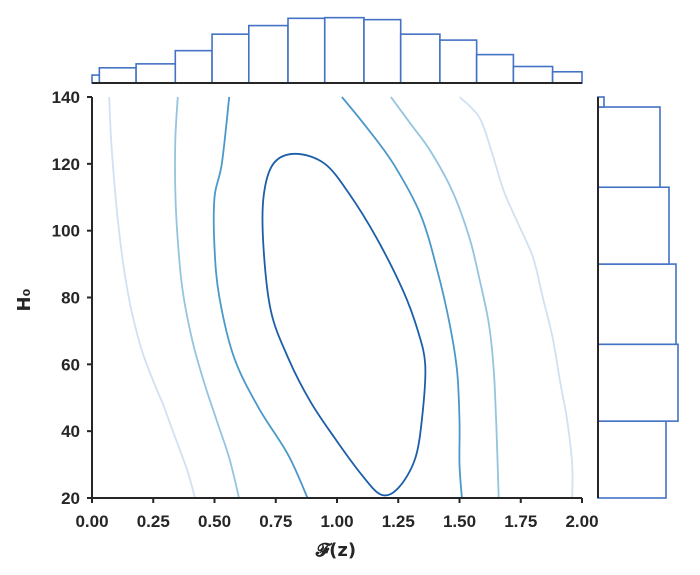 Image resolution: width=700 pixels, height=575 pixels. What do you see at coordinates (66, 231) in the screenshot?
I see `y-tick-label: 100` at bounding box center [66, 231].